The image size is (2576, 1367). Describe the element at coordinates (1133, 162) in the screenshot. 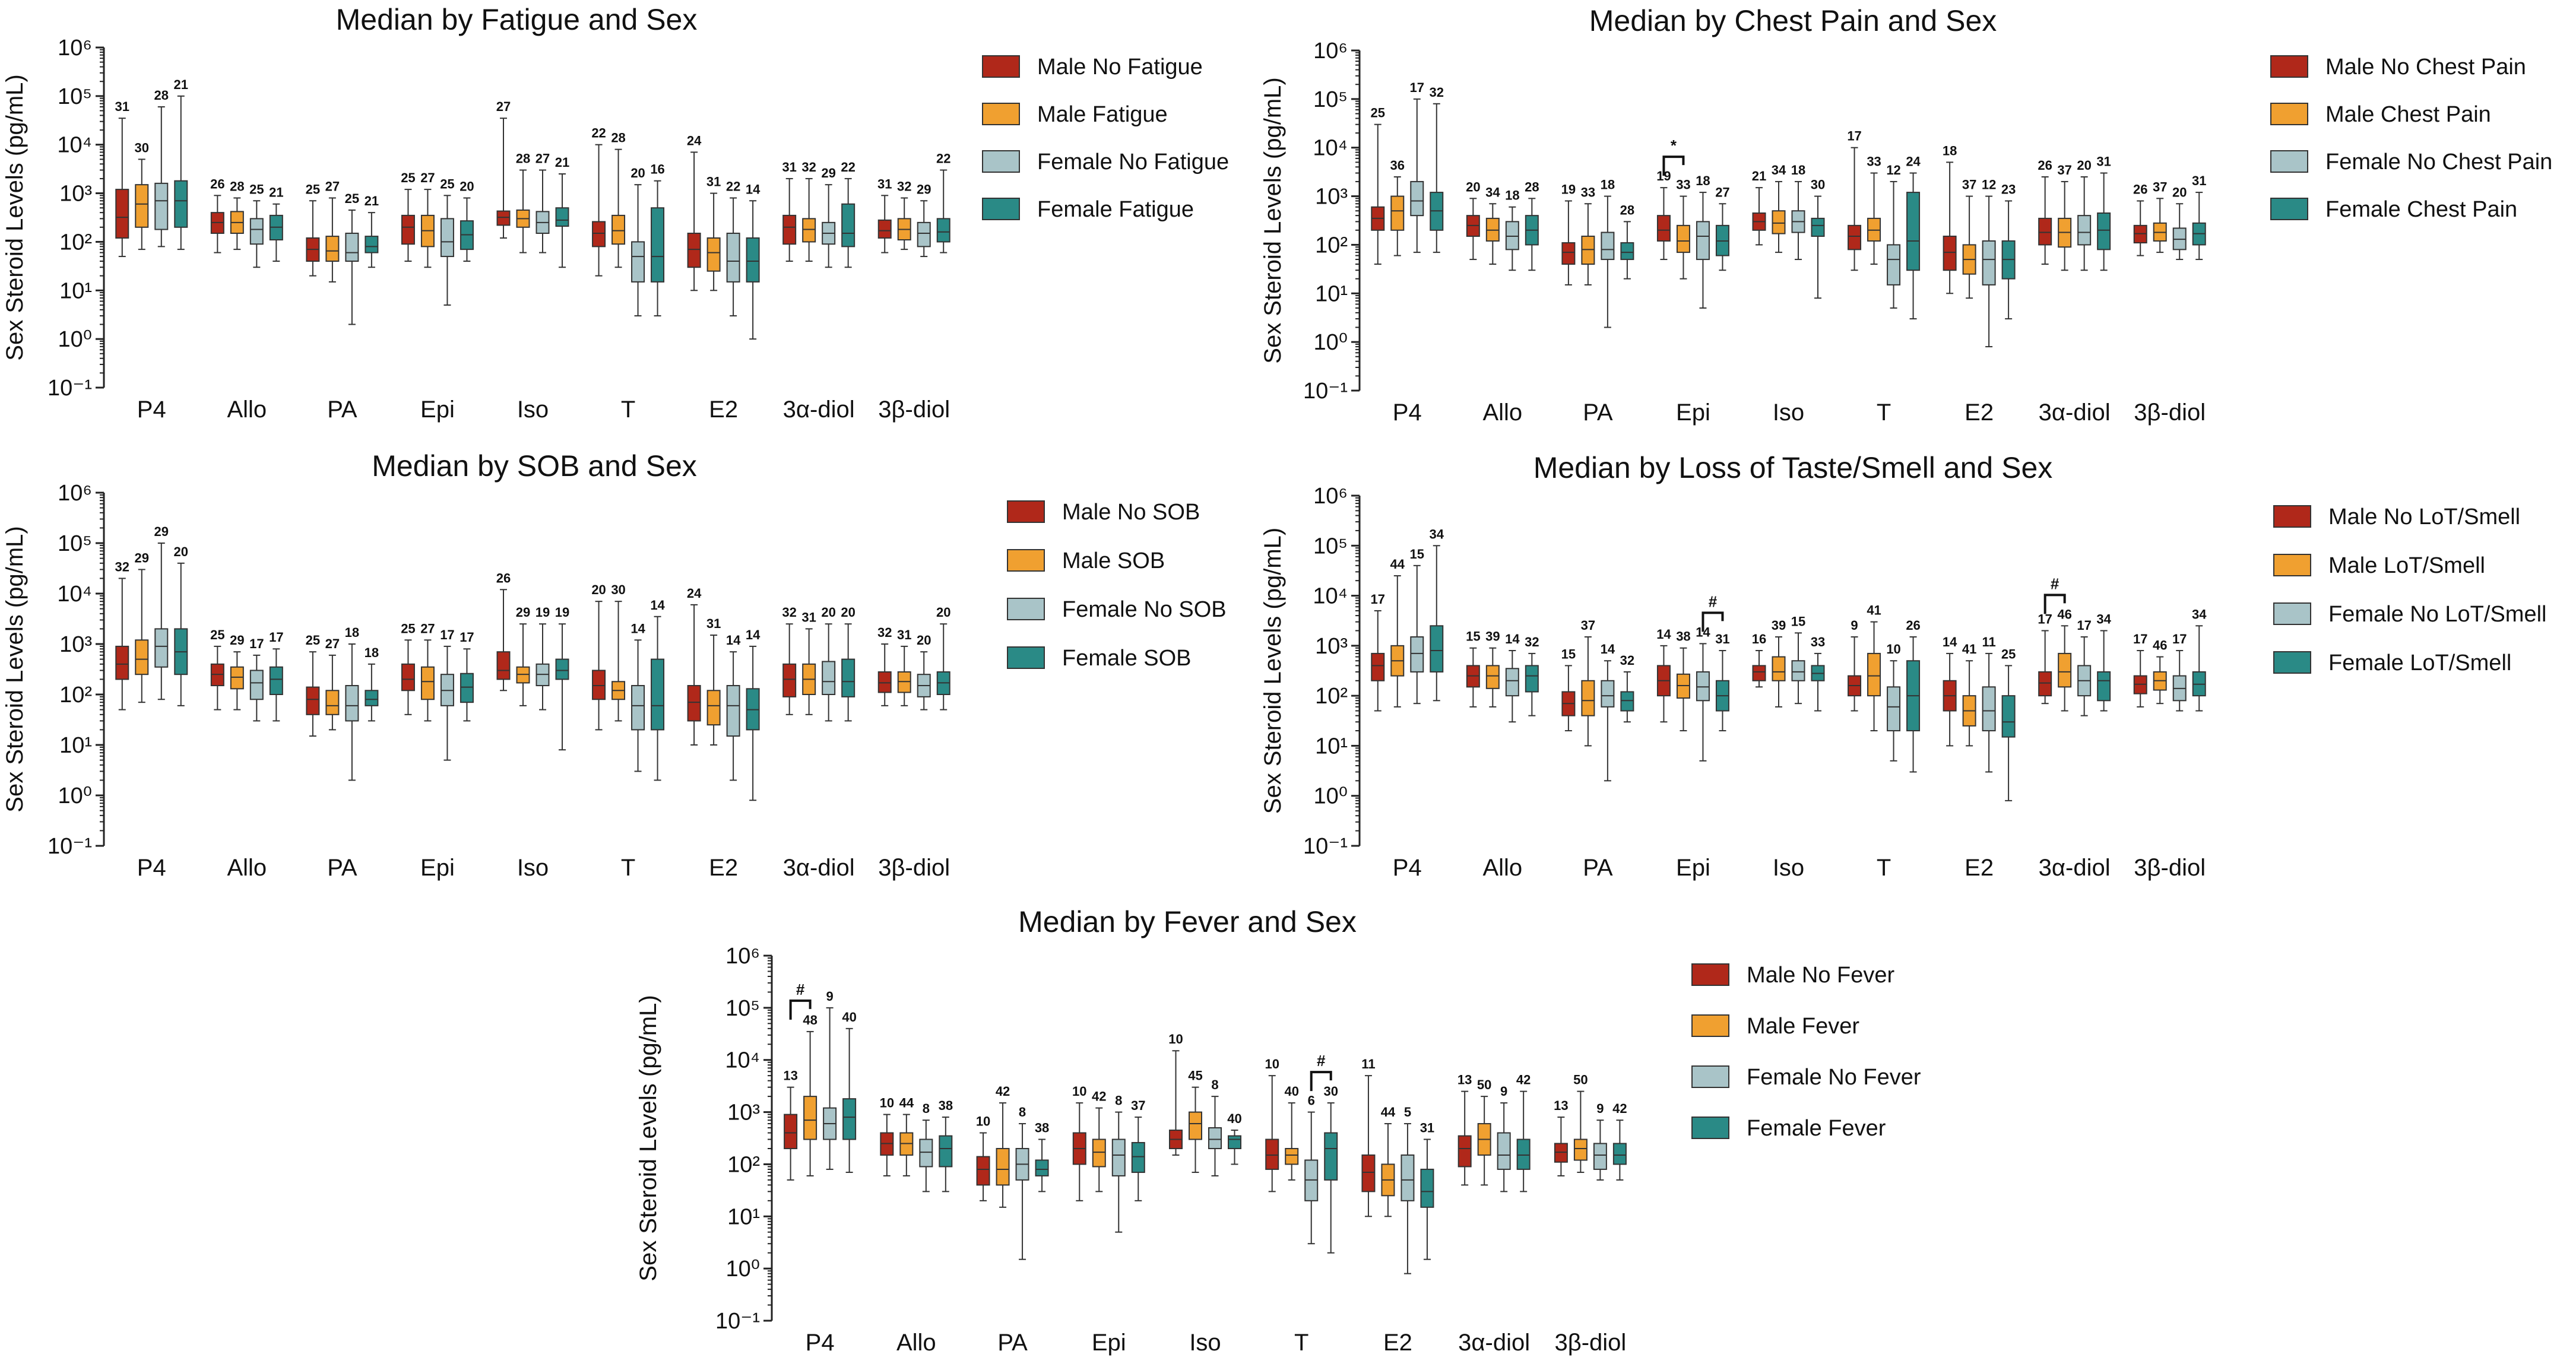

I see `legend-label: Female No Fatigue` at that location.